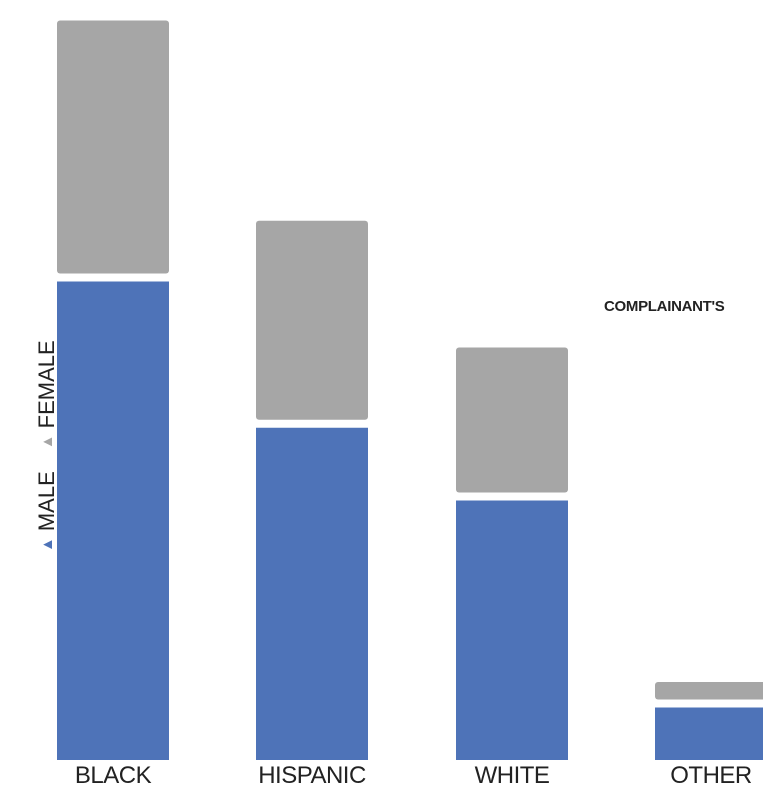 The width and height of the screenshot is (763, 792). Describe the element at coordinates (46, 384) in the screenshot. I see `legend-label-female: FEMALE` at that location.